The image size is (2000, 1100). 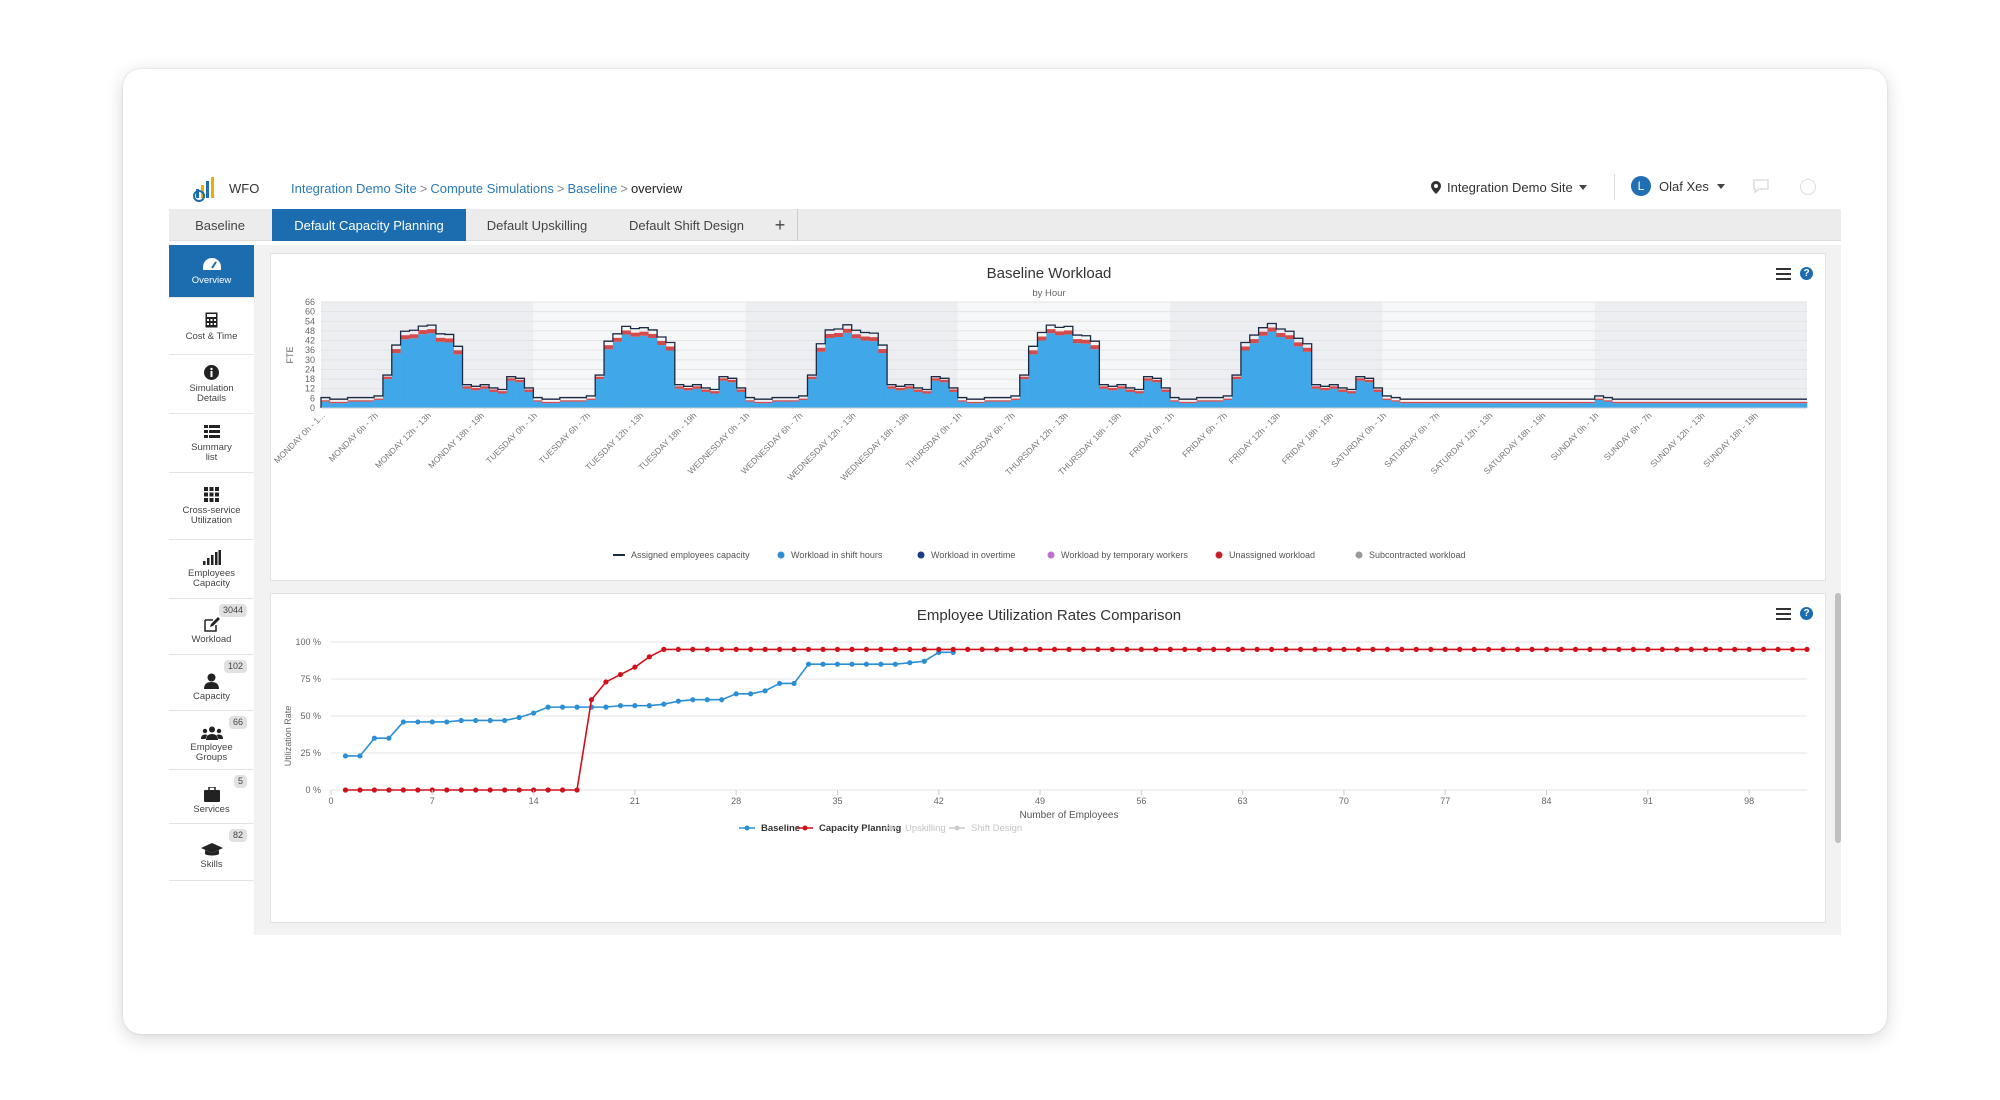 I want to click on status-circle-icon, so click(x=1808, y=187).